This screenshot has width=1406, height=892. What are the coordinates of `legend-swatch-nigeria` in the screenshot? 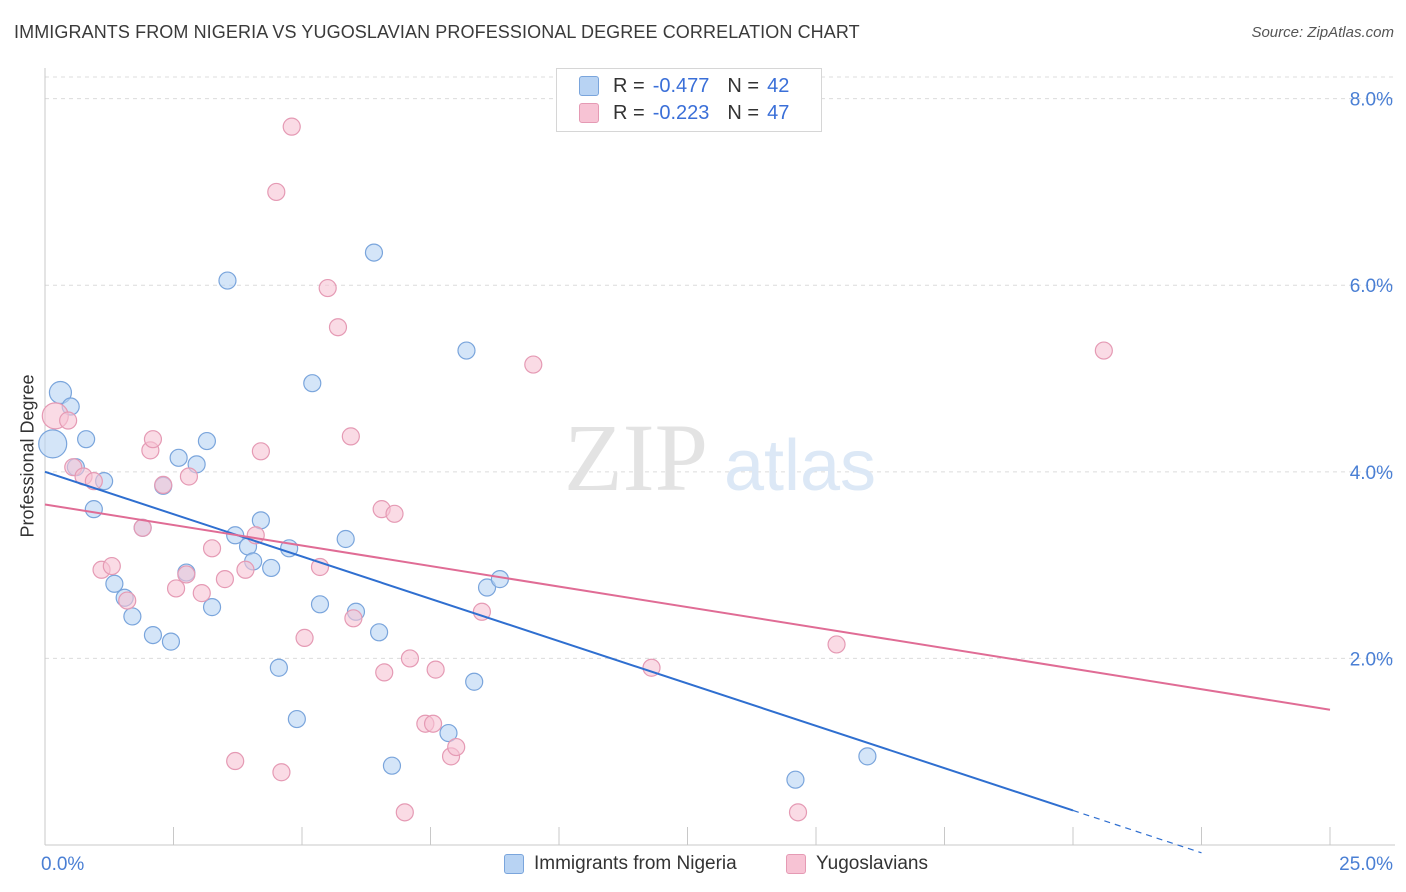 It's located at (589, 86).